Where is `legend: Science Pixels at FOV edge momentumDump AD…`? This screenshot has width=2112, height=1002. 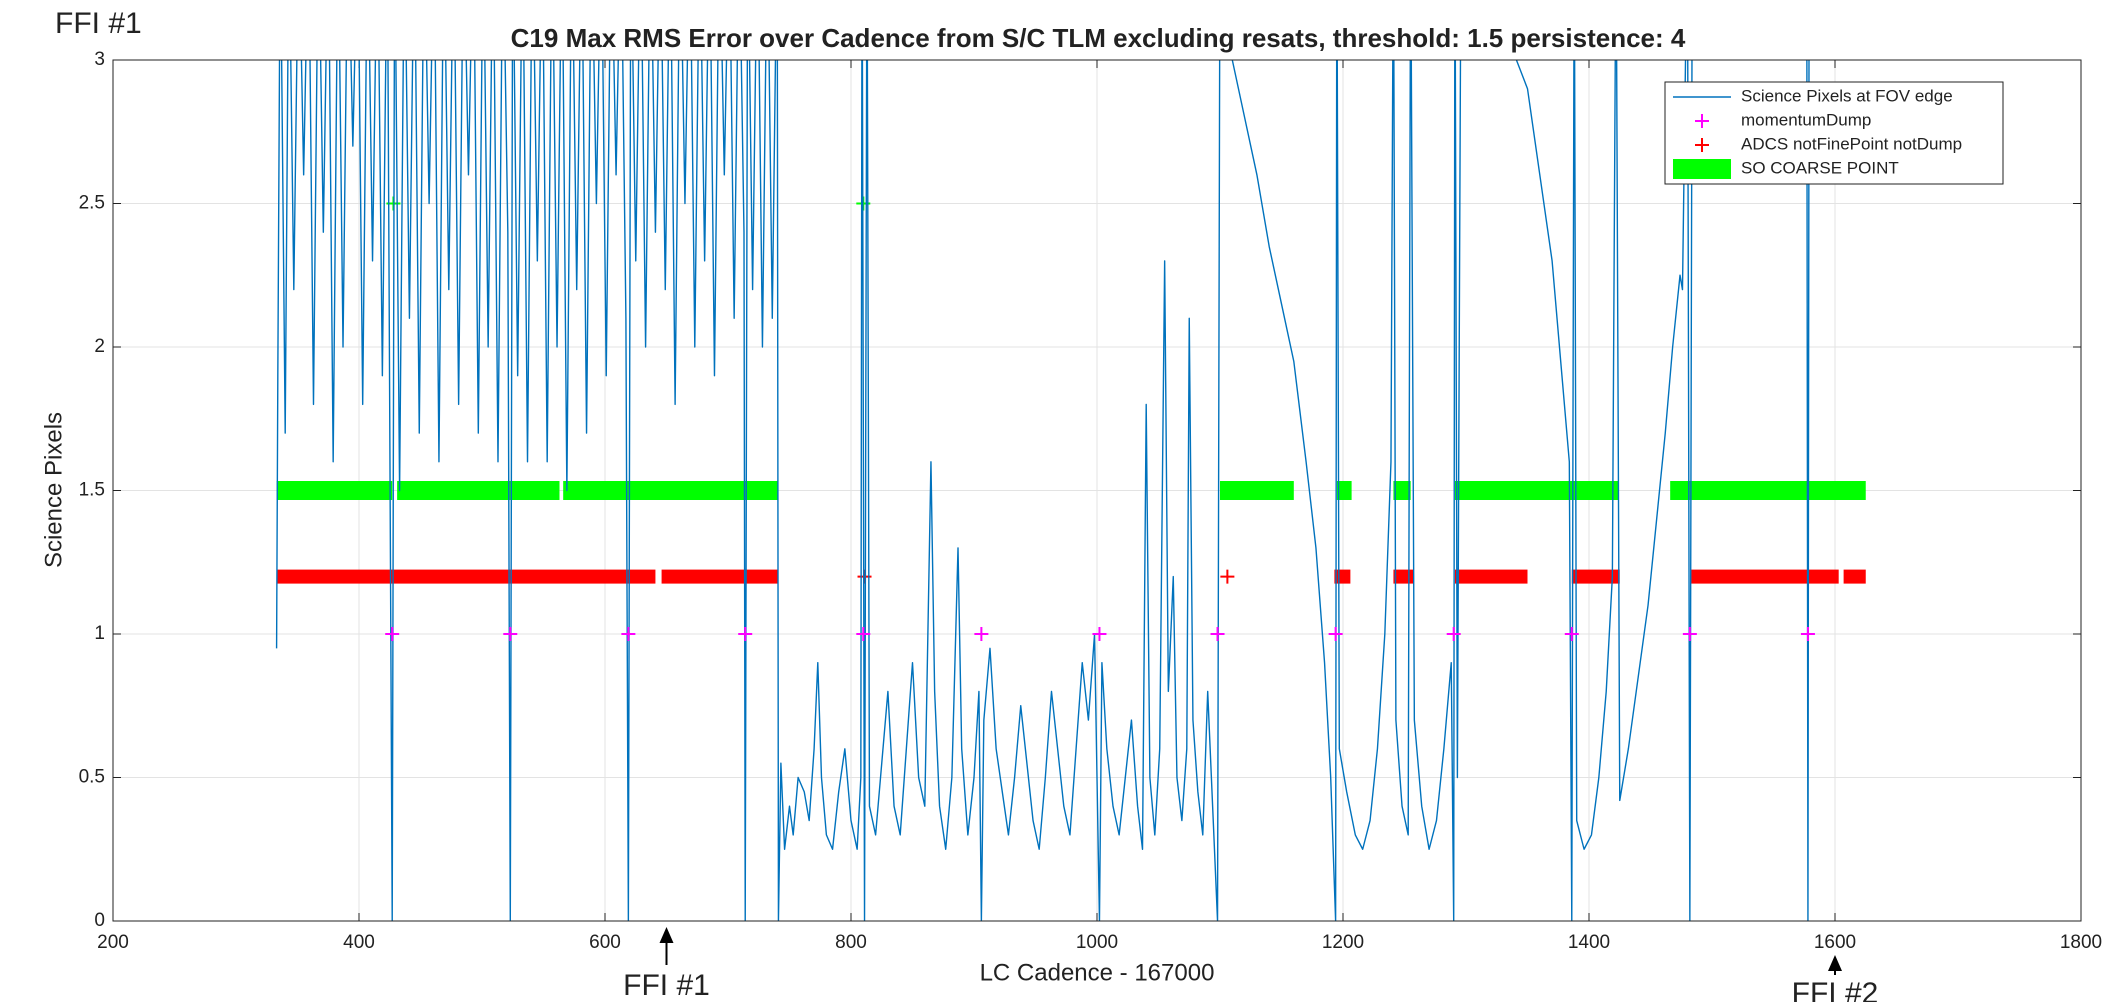
legend: Science Pixels at FOV edge momentumDump AD… is located at coordinates (1834, 133).